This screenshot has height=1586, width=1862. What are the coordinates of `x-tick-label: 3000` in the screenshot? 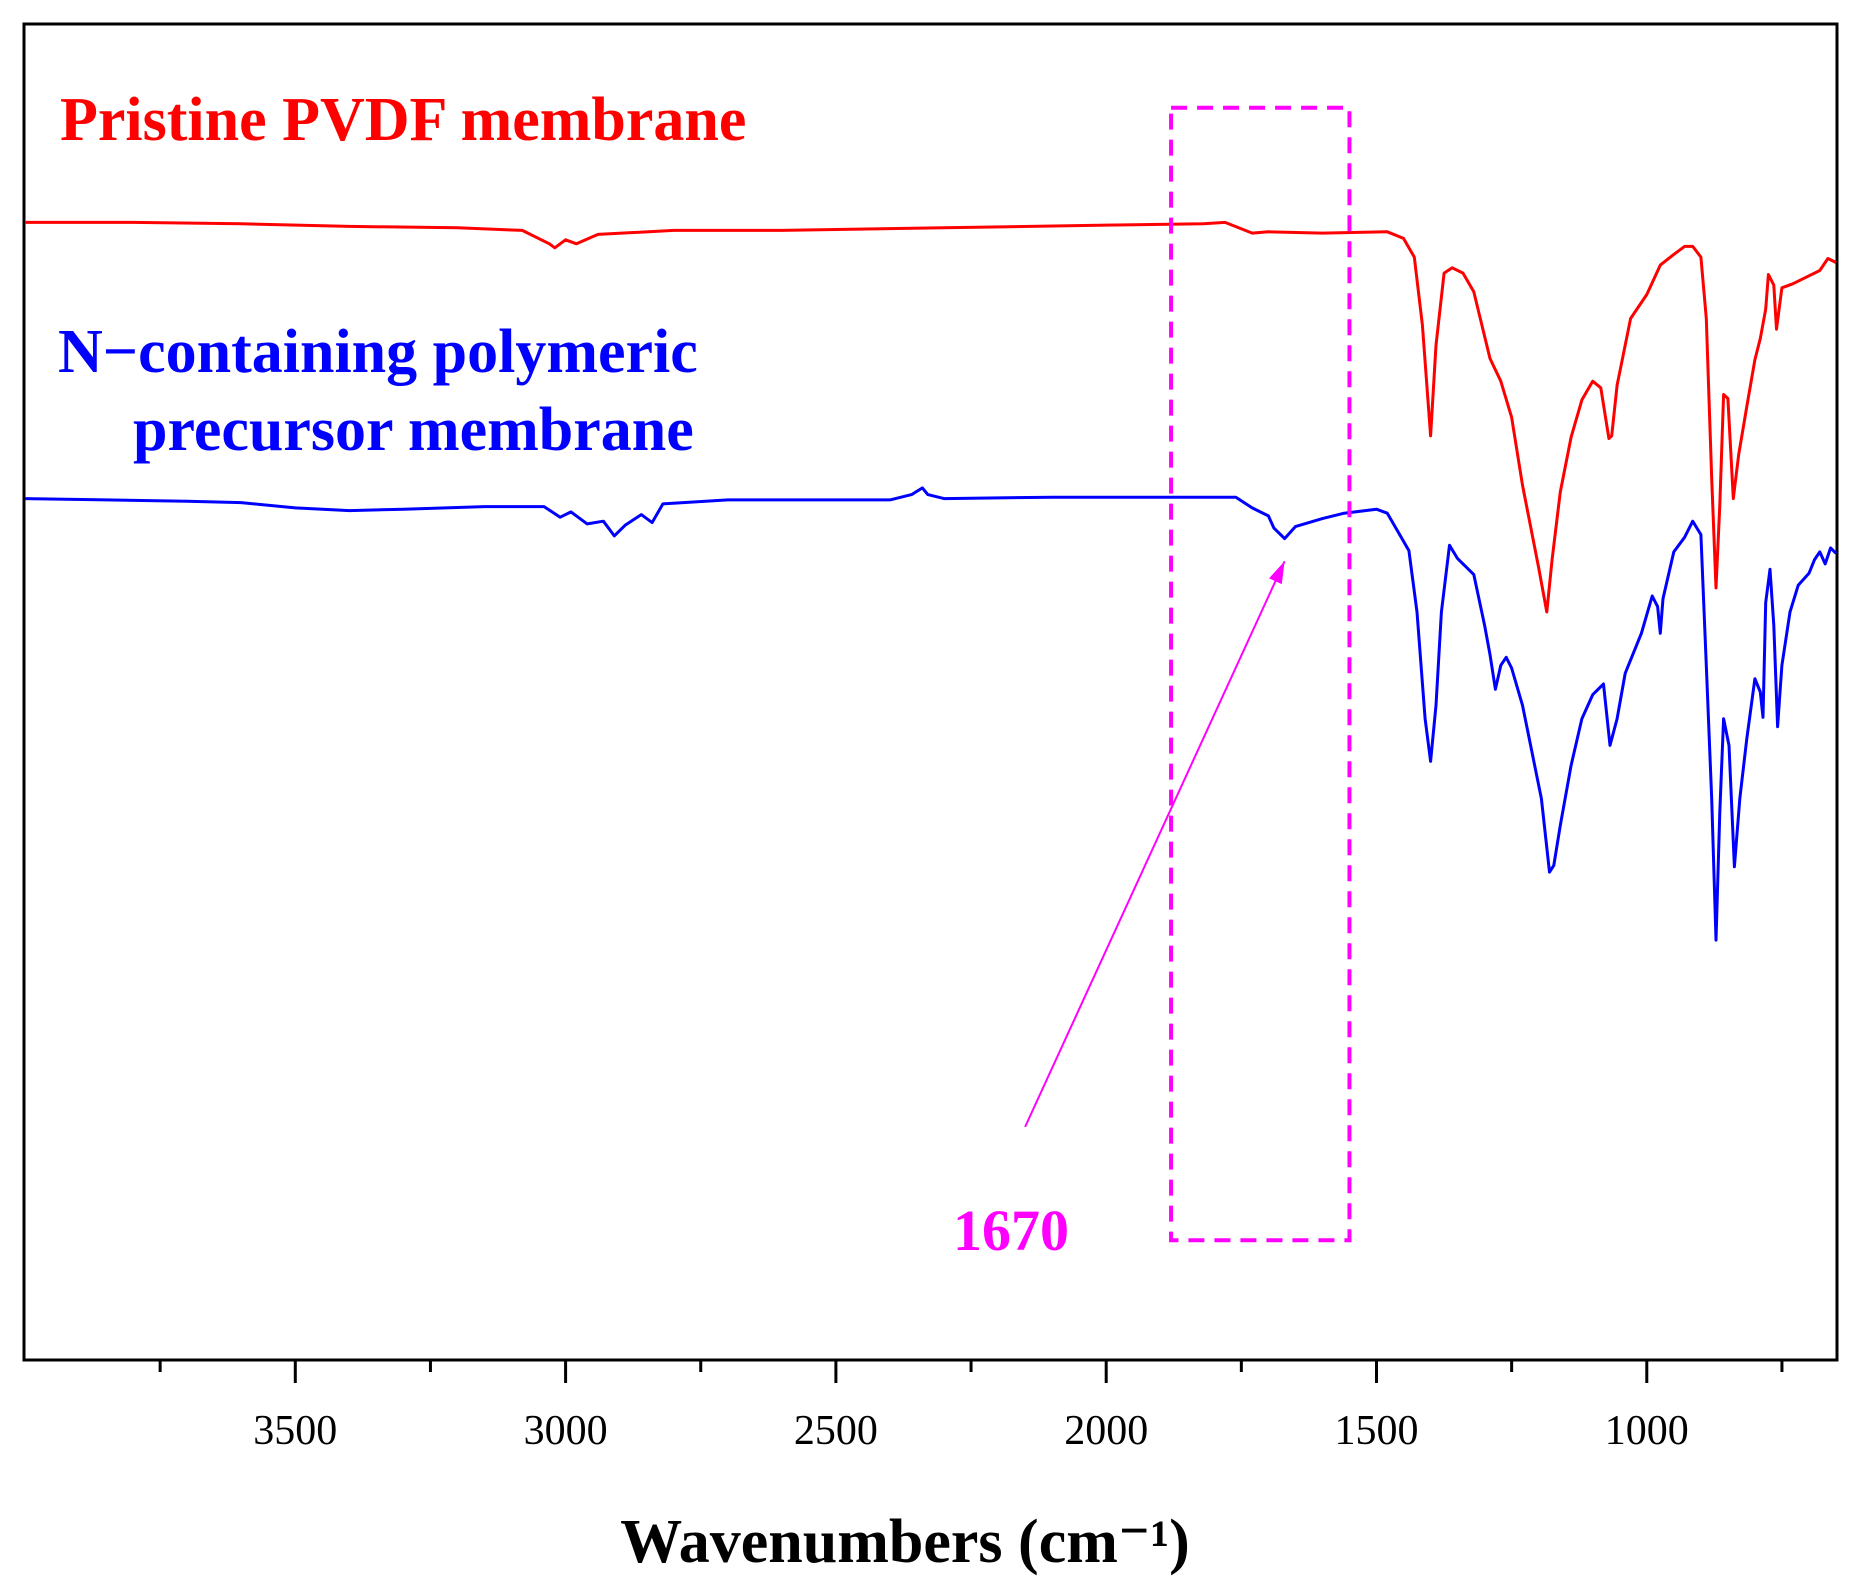 It's located at (566, 1431).